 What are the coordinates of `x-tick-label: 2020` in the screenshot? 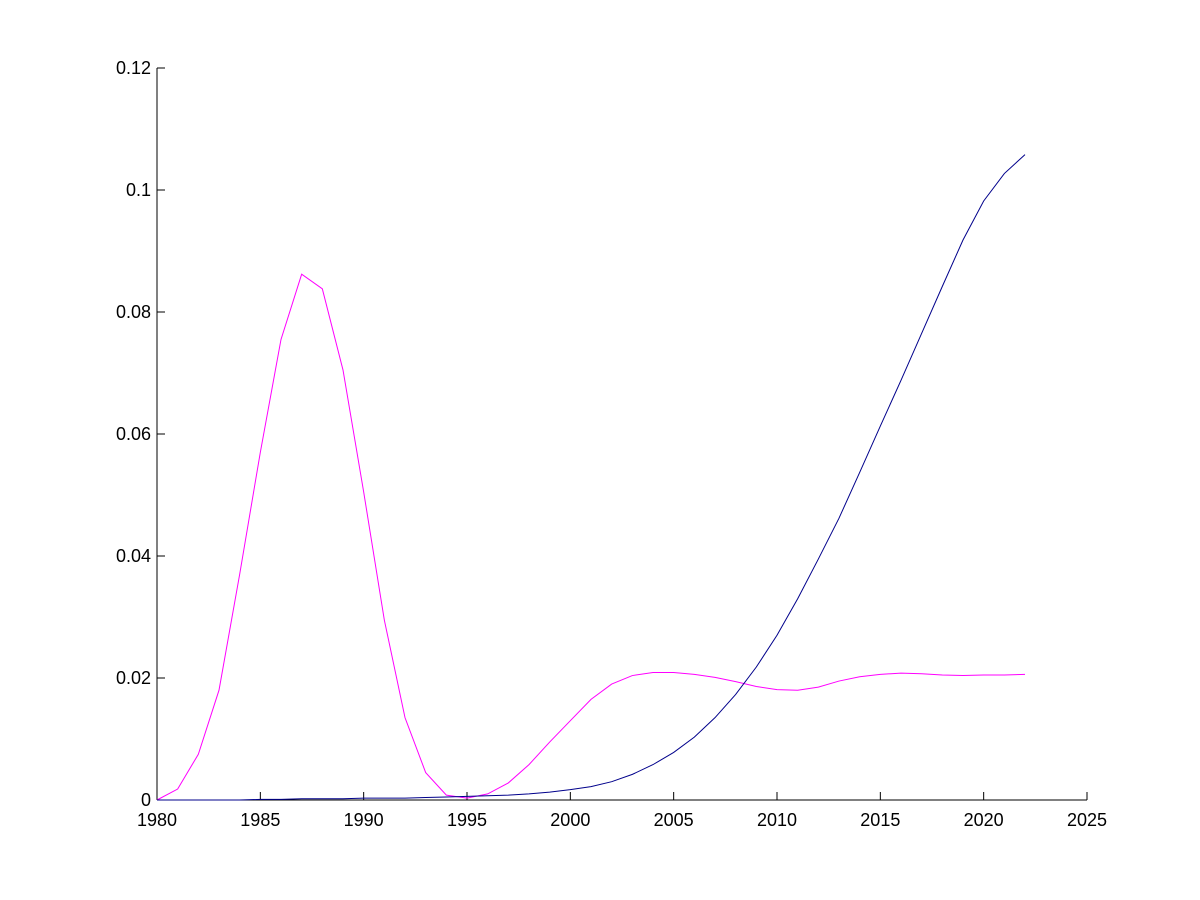 It's located at (984, 820).